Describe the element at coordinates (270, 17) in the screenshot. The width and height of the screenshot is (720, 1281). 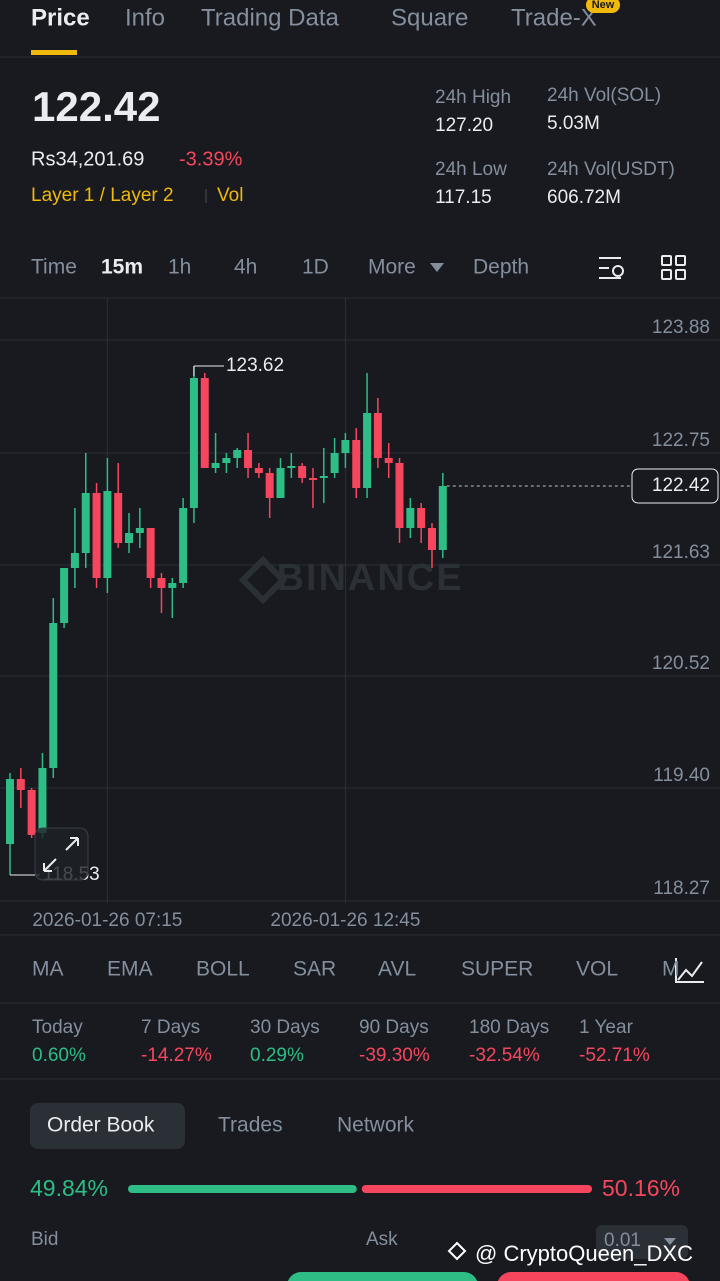
I see `tab: Trading Data` at that location.